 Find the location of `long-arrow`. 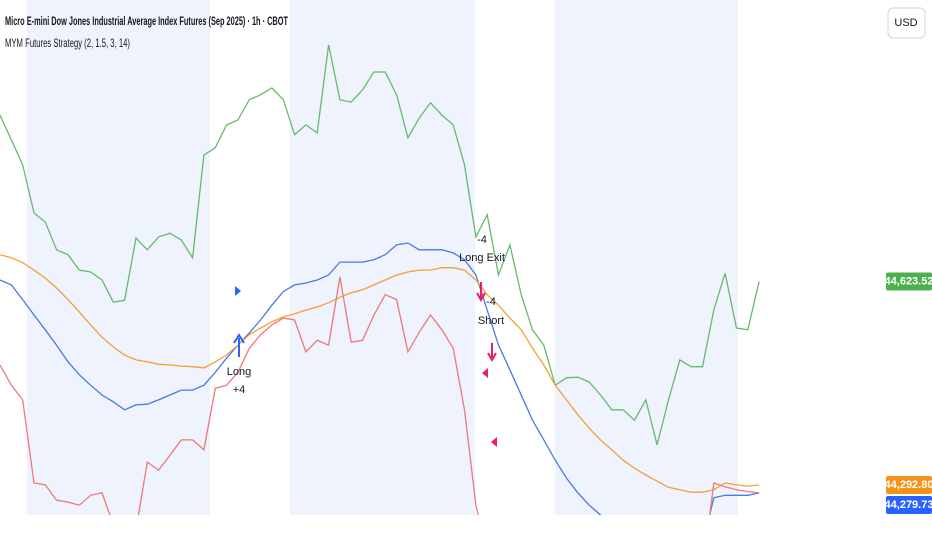

long-arrow is located at coordinates (239, 338).